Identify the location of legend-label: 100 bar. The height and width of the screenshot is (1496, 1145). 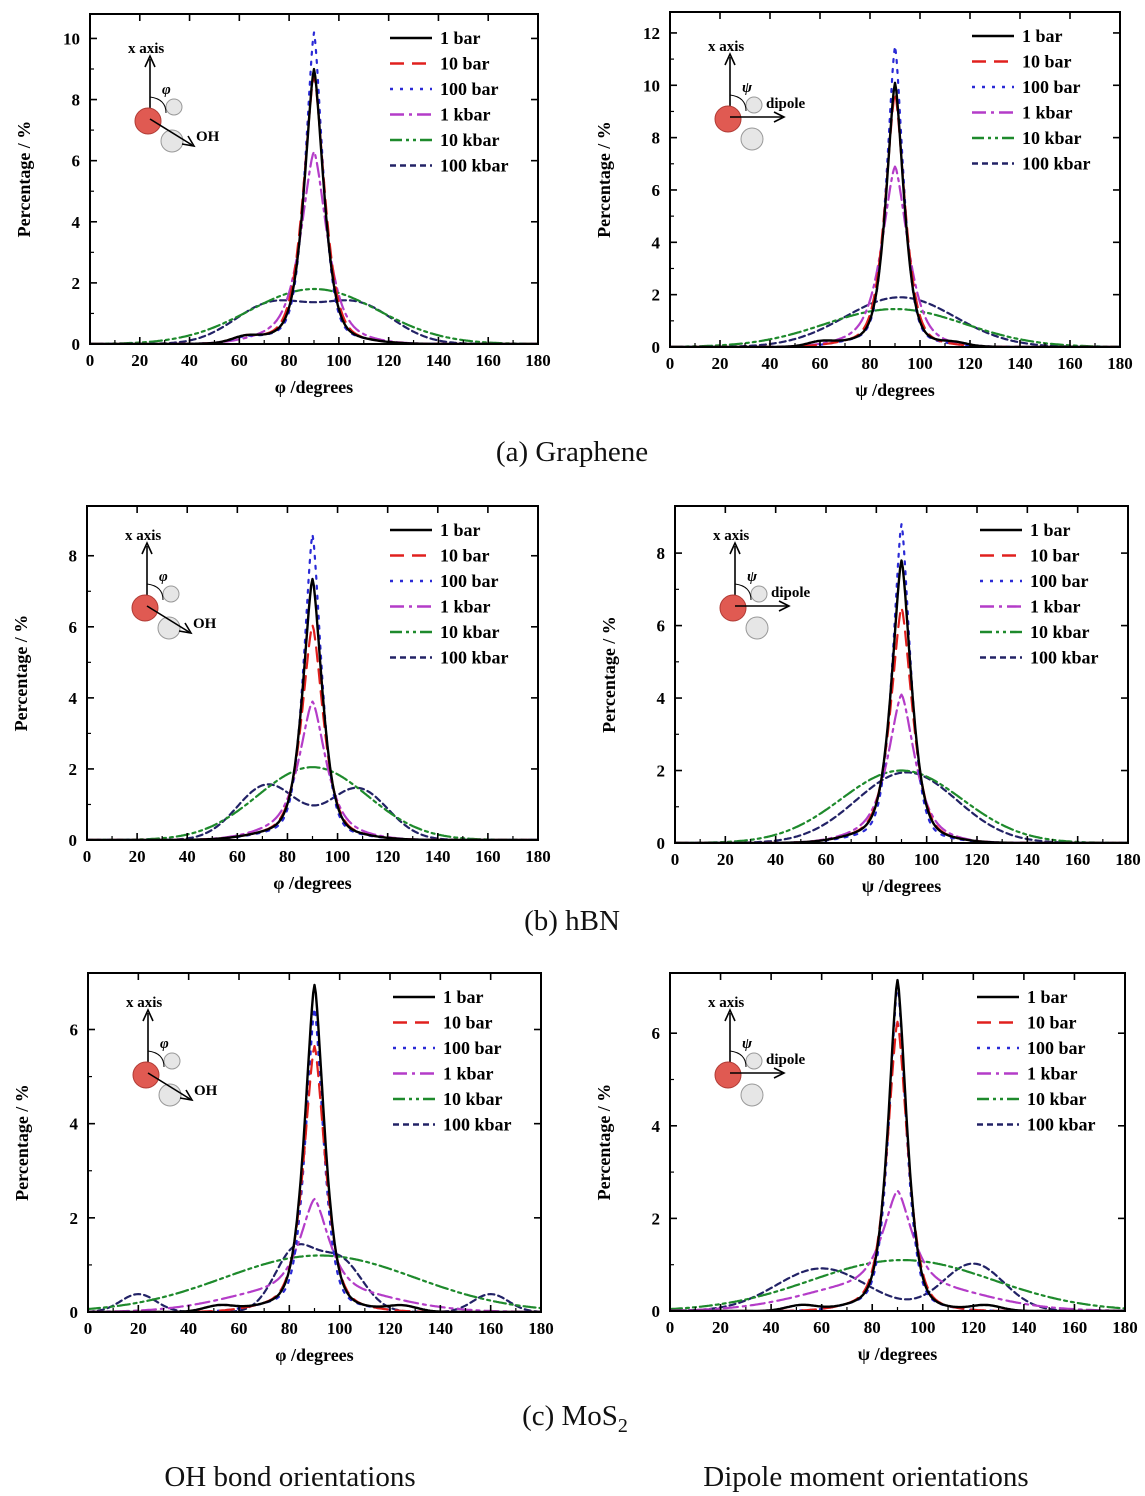
(469, 89).